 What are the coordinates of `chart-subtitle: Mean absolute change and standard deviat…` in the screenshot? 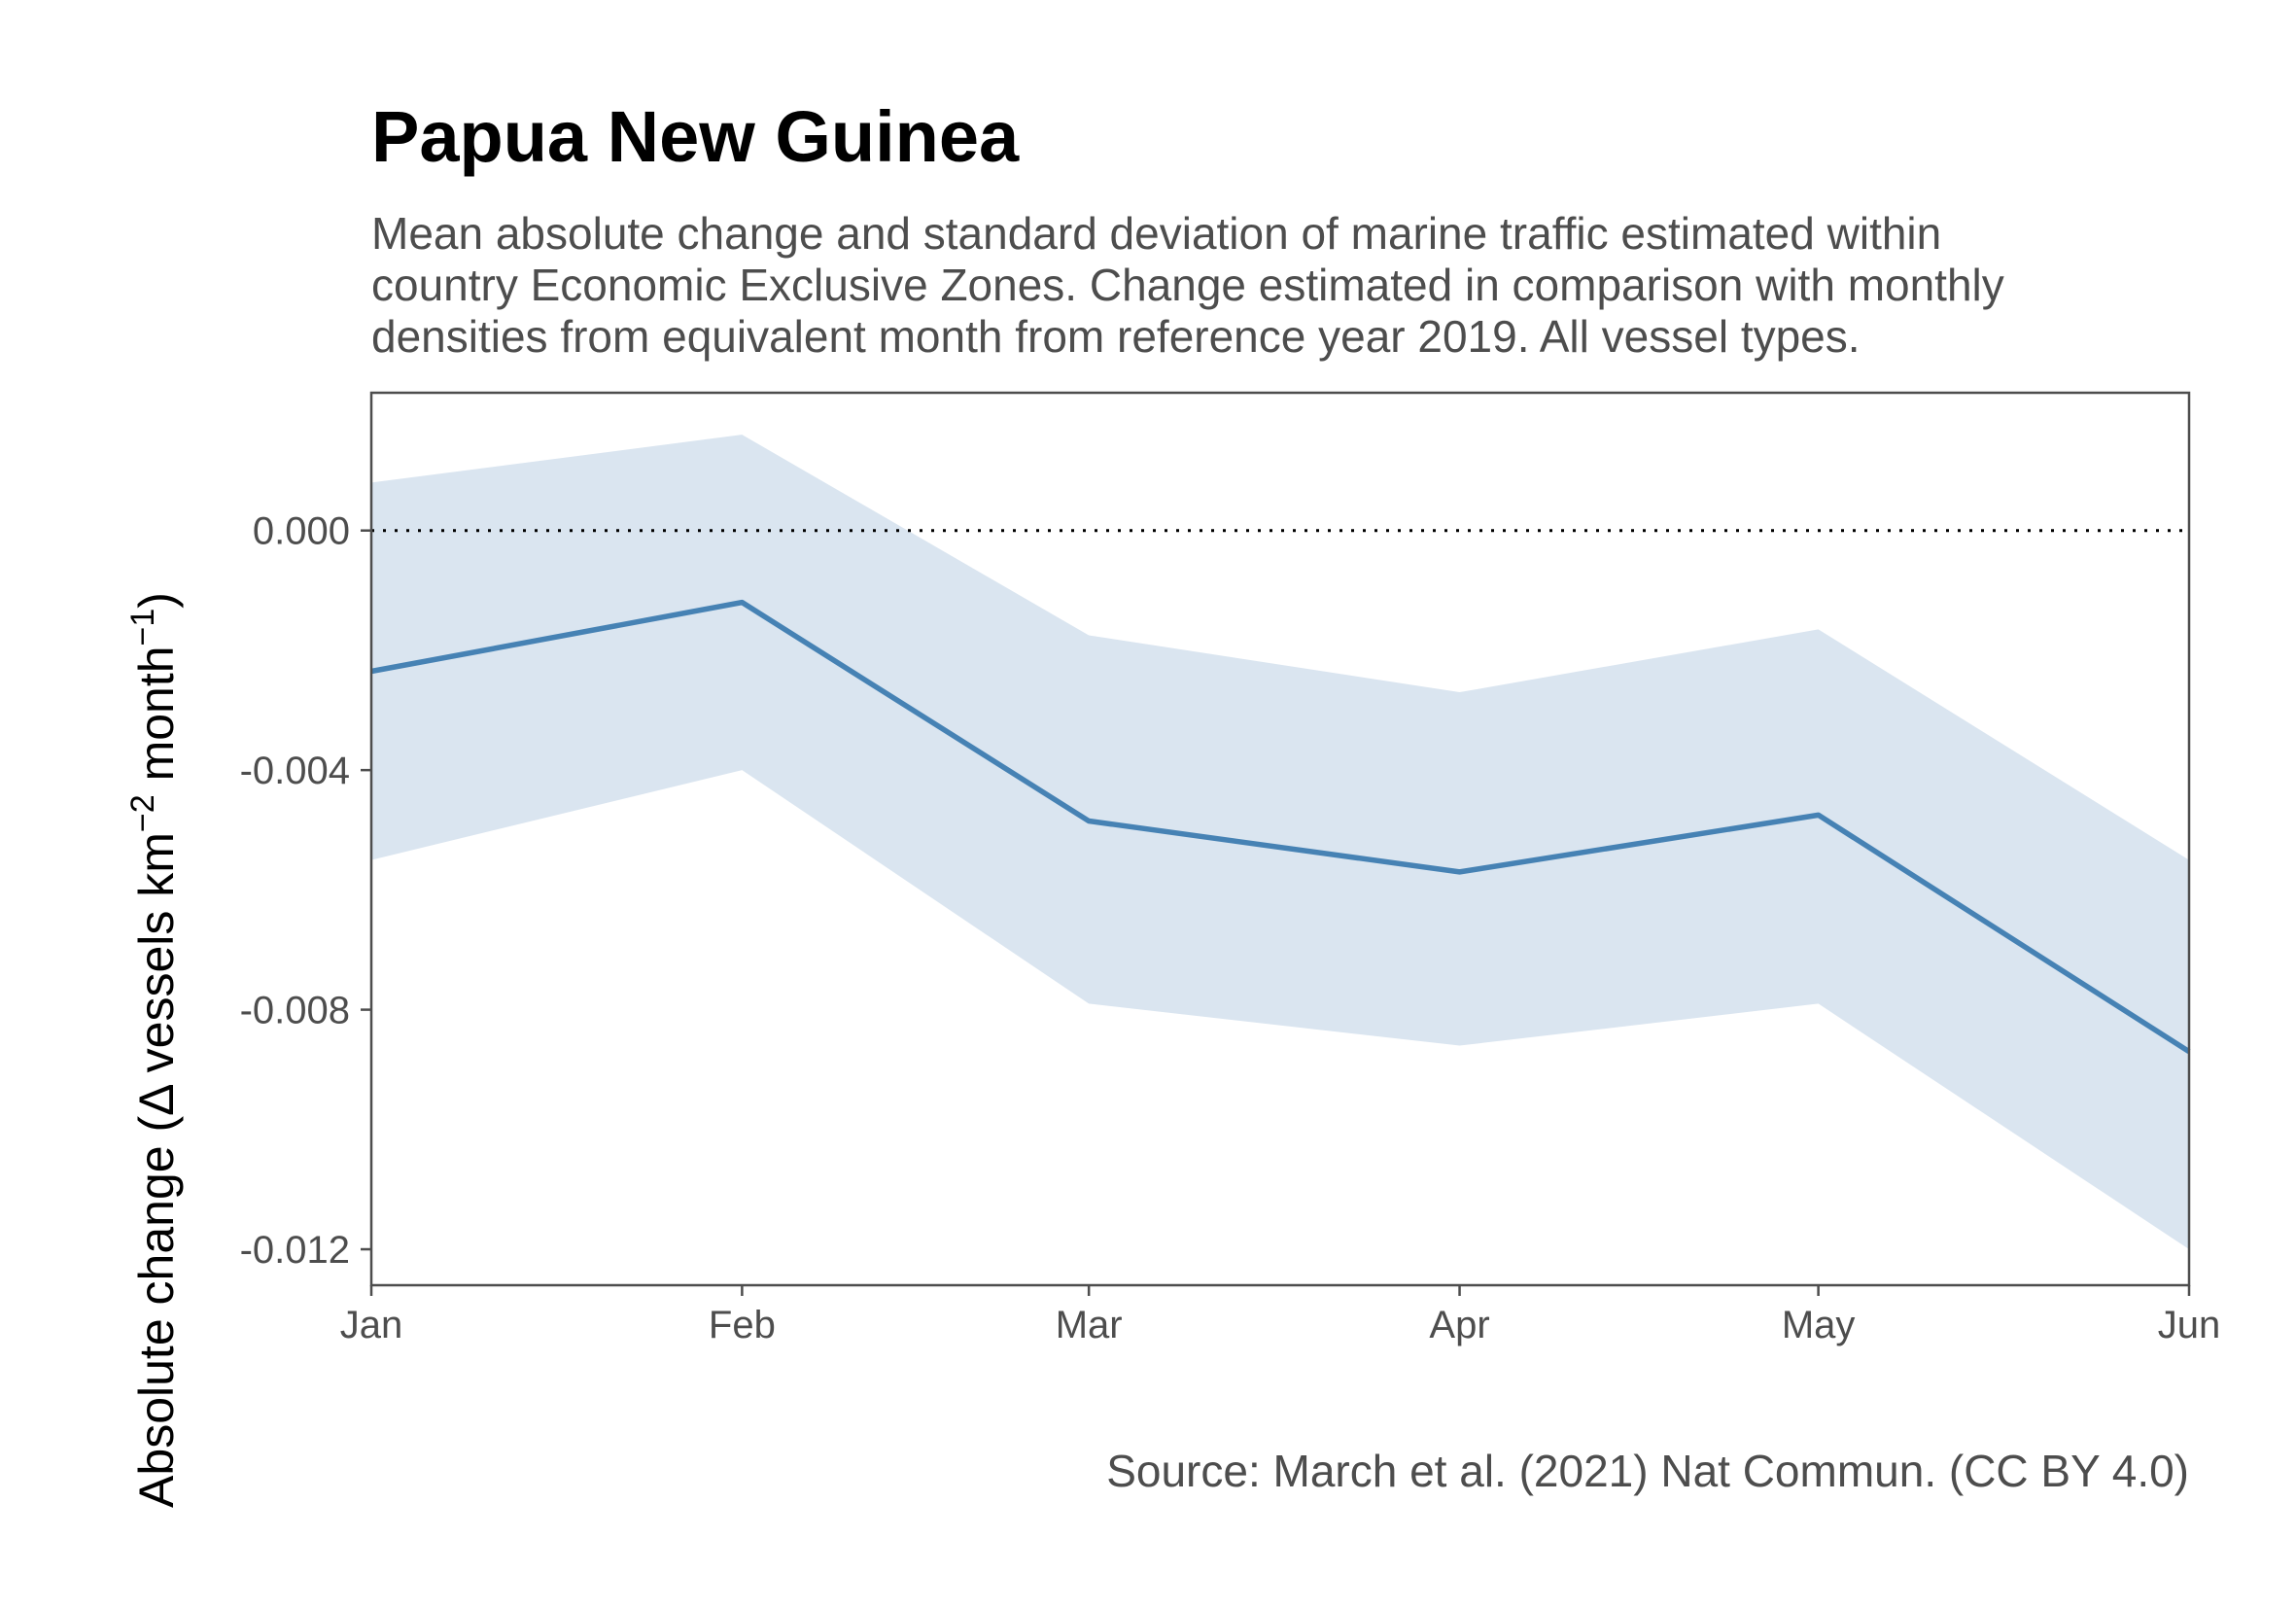 It's located at (1294, 285).